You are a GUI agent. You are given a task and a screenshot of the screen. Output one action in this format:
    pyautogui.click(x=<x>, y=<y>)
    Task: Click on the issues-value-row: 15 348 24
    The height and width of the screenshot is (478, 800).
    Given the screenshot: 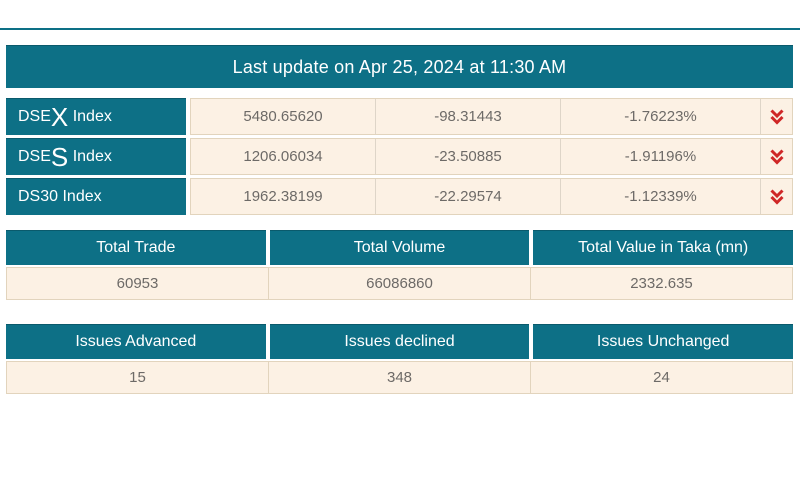 What is the action you would take?
    pyautogui.click(x=399, y=377)
    